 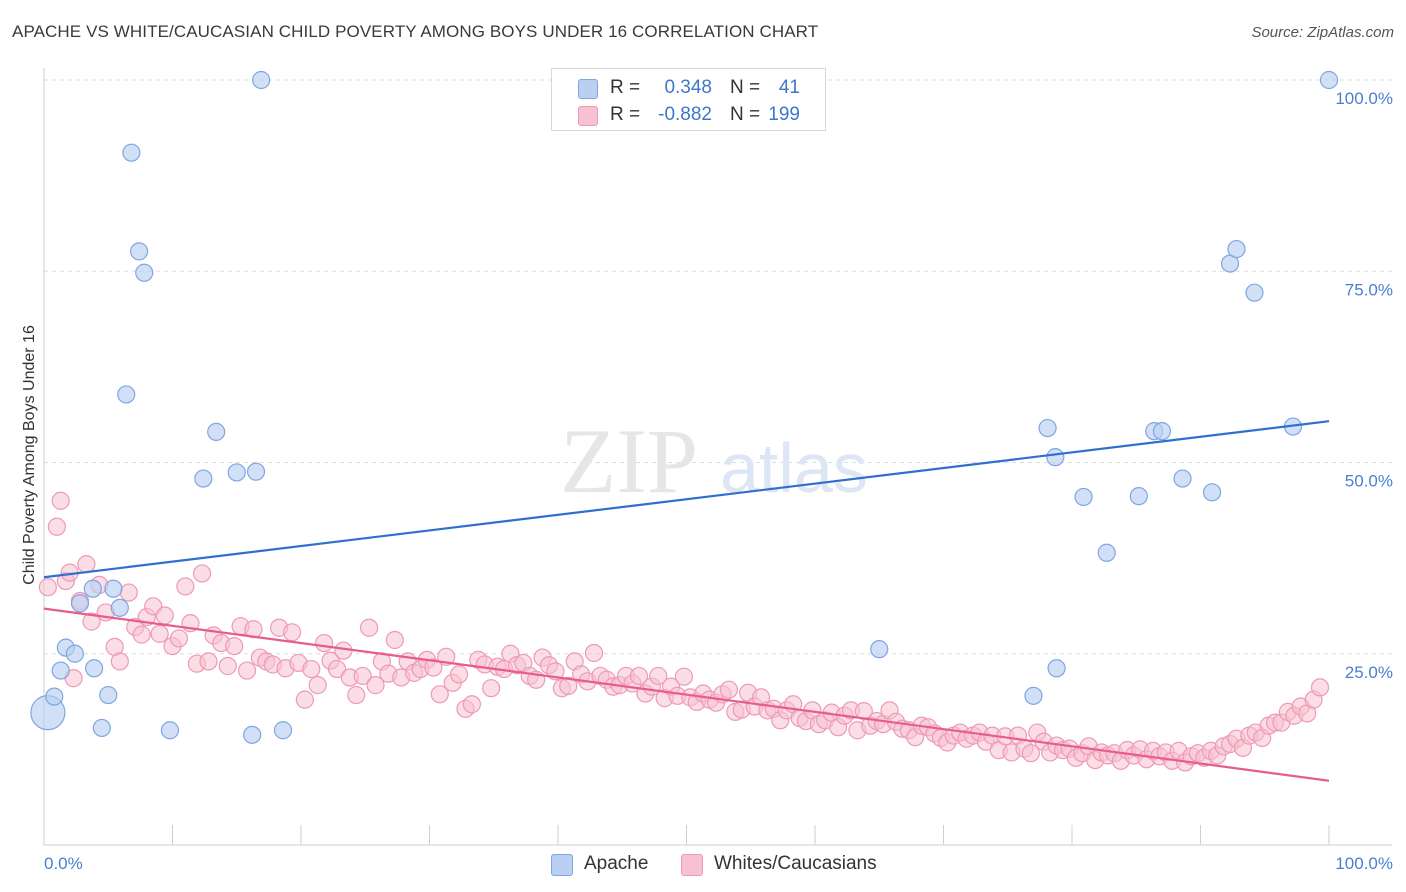 I want to click on correlation-legend: R = 0.348 N = 41 R = -0.882 N = 199, so click(x=688, y=99).